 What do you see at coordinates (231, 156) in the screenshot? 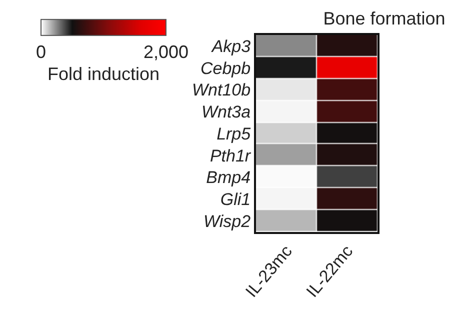
I see `y-tick-label: Pth1r` at bounding box center [231, 156].